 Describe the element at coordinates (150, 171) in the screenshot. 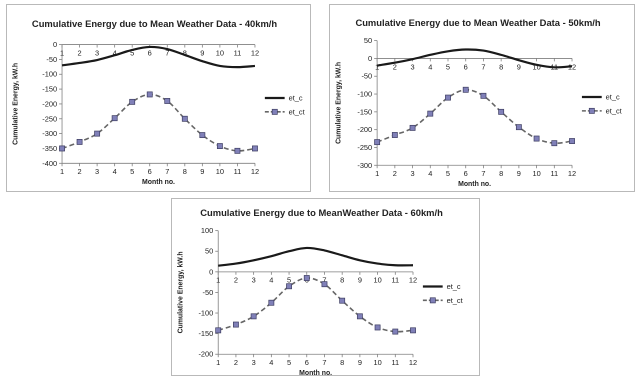

I see `x-tick-label-bottom: 6` at that location.